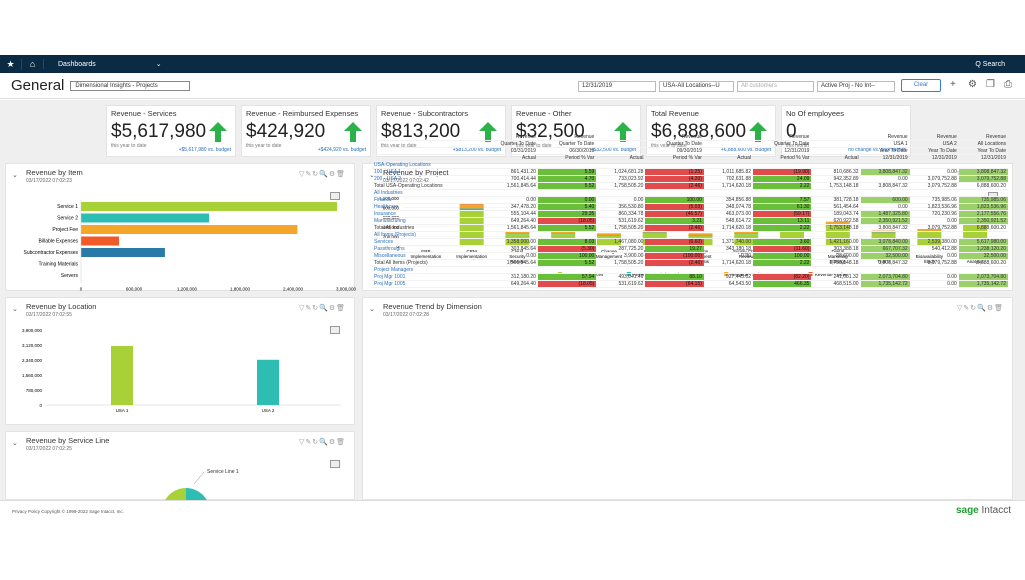 The width and height of the screenshot is (1025, 580). What do you see at coordinates (508, 214) in the screenshot?
I see `table-cell: 555,104.44` at bounding box center [508, 214].